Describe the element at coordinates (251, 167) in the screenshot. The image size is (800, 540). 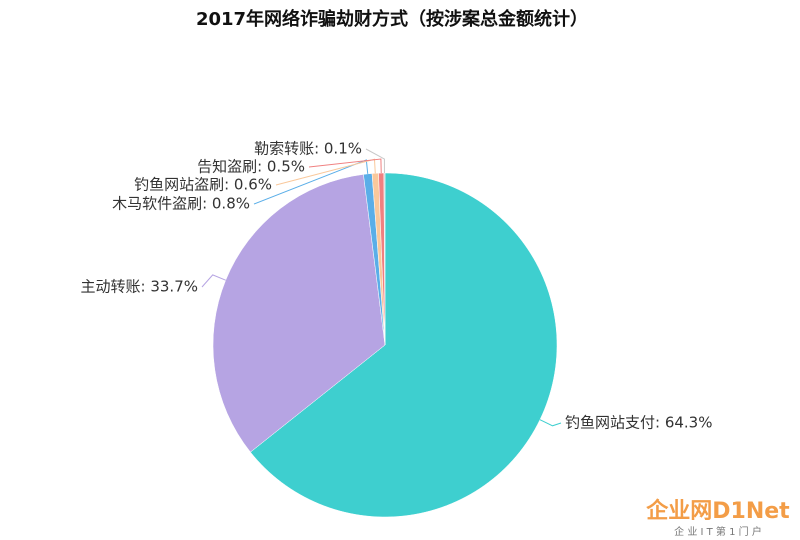
I see `data-label: 告知盗刷: 0.5%` at that location.